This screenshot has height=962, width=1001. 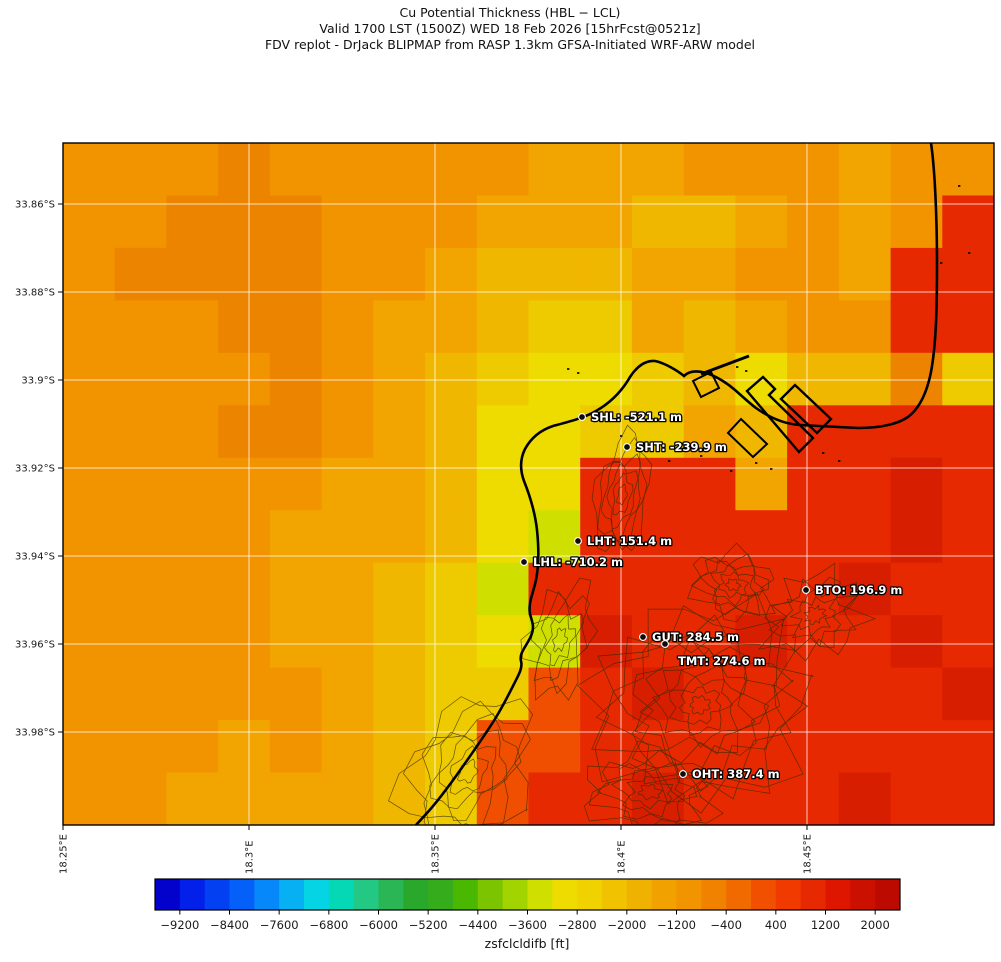 I want to click on colorbar-tick-label: 1200, so click(x=825, y=925).